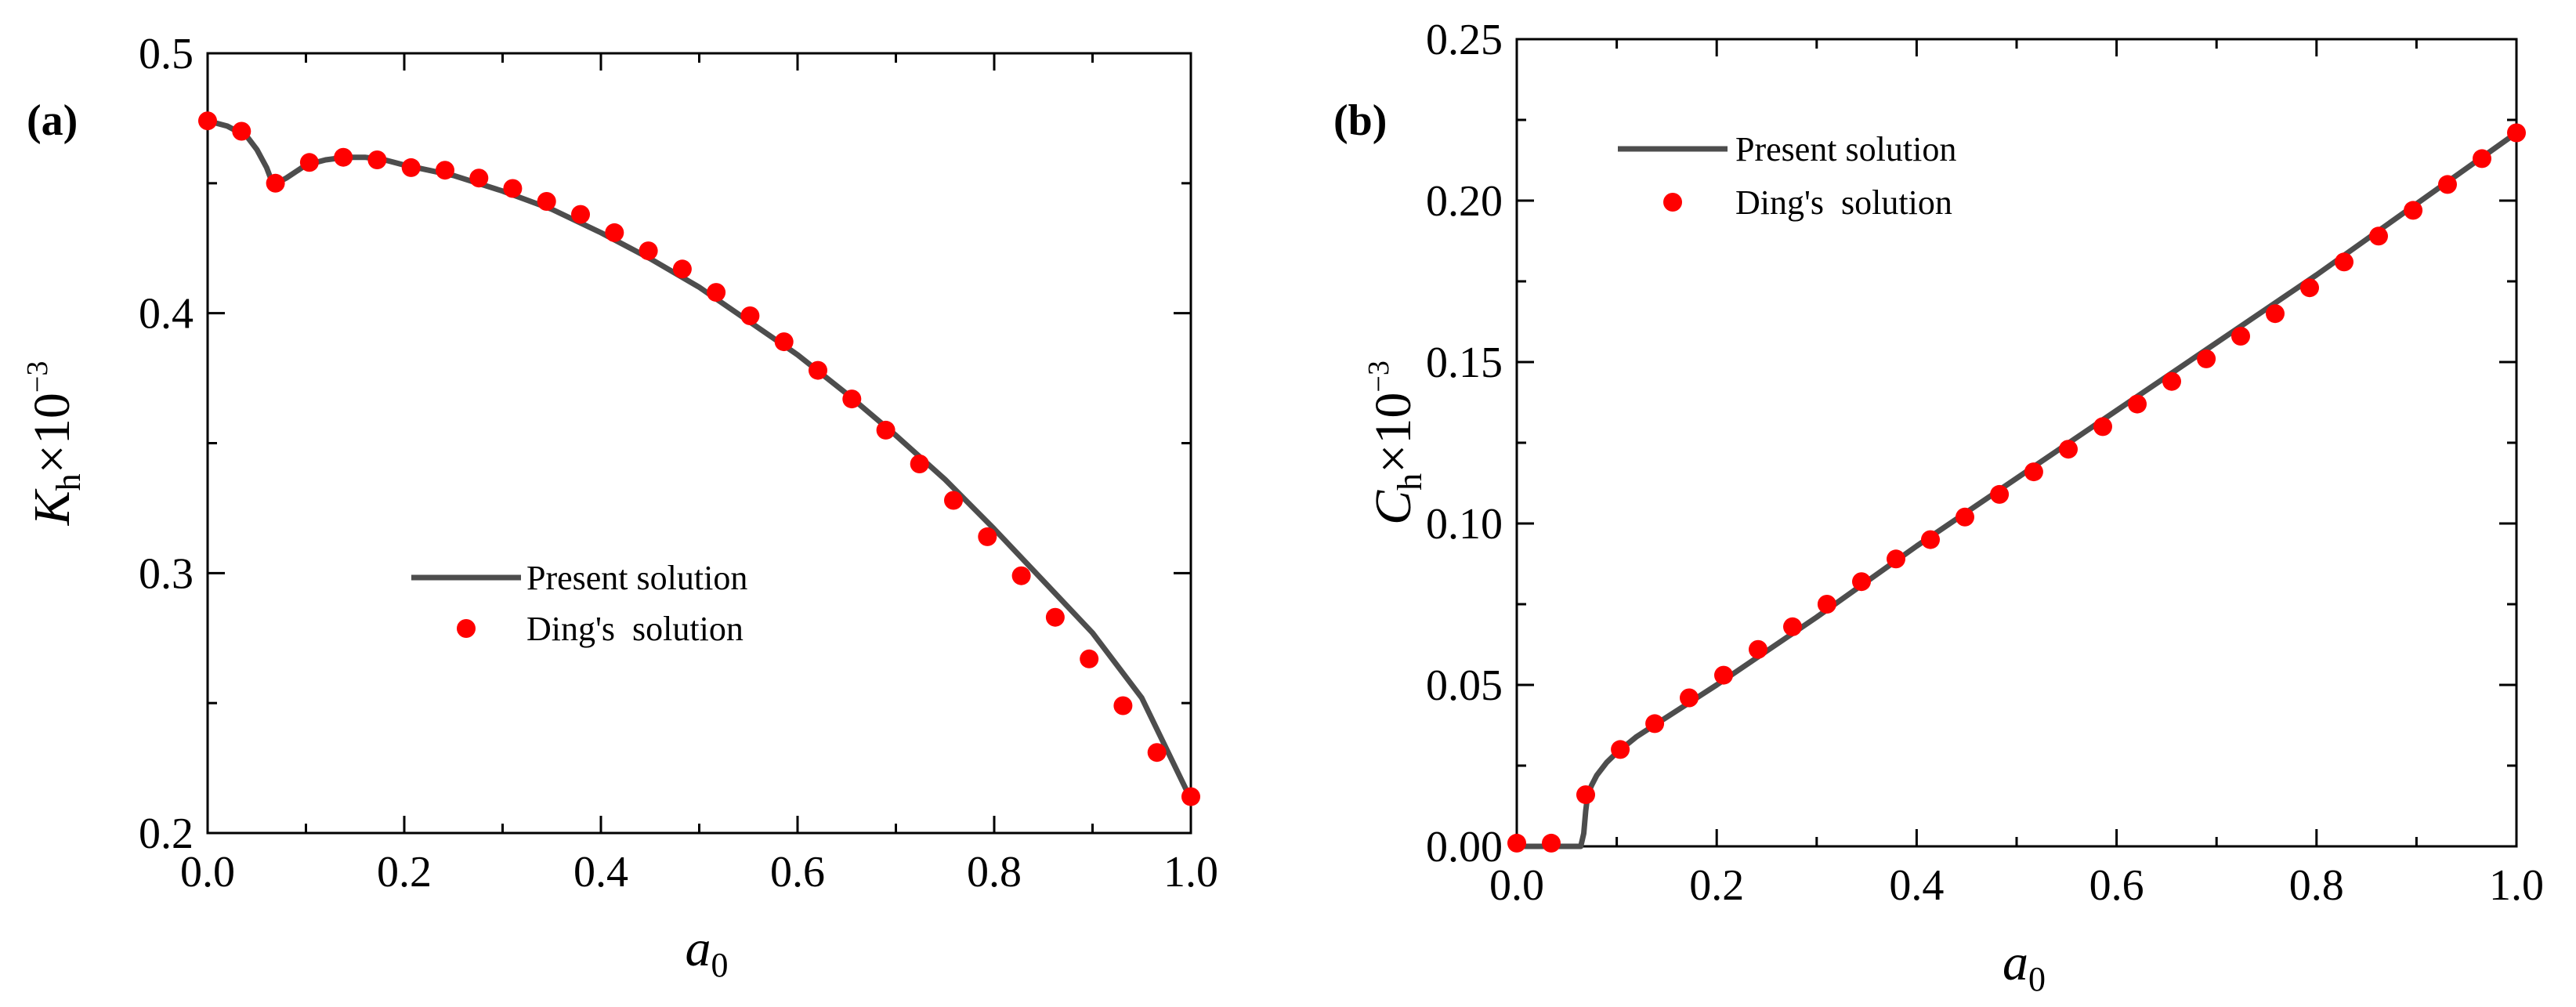 Image resolution: width=2576 pixels, height=1007 pixels. Describe the element at coordinates (1465, 525) in the screenshot. I see `y-tick-label: 0.10` at that location.